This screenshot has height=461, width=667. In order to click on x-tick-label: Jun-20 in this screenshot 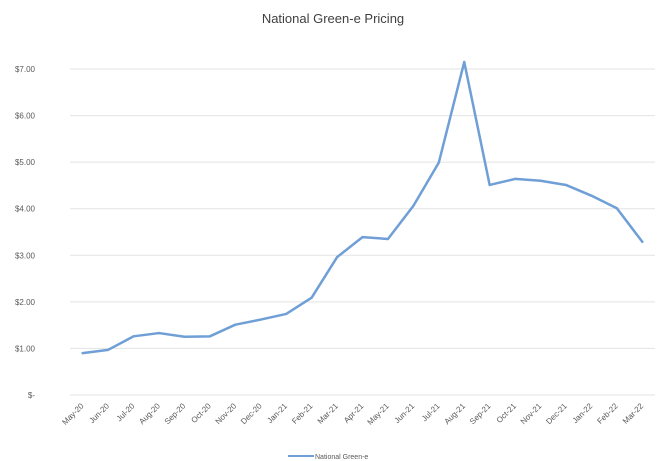, I will do `click(99, 413)`.